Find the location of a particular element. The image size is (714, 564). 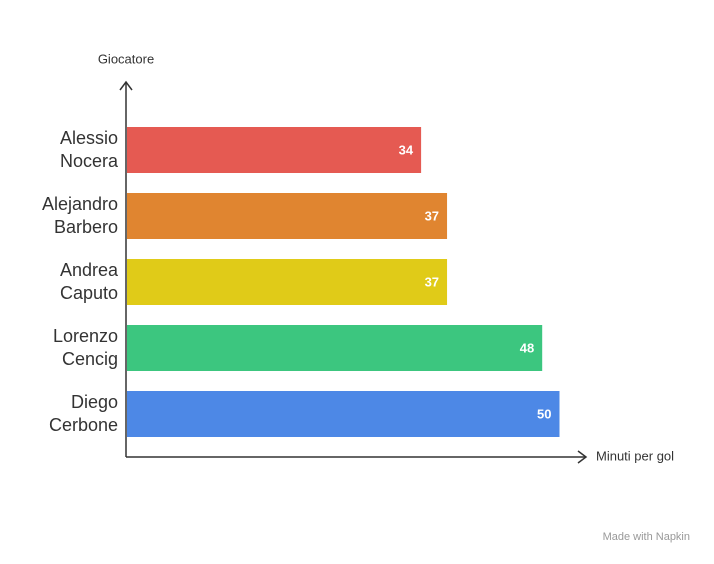

category-label: Diego Cerbone is located at coordinates (83, 413).